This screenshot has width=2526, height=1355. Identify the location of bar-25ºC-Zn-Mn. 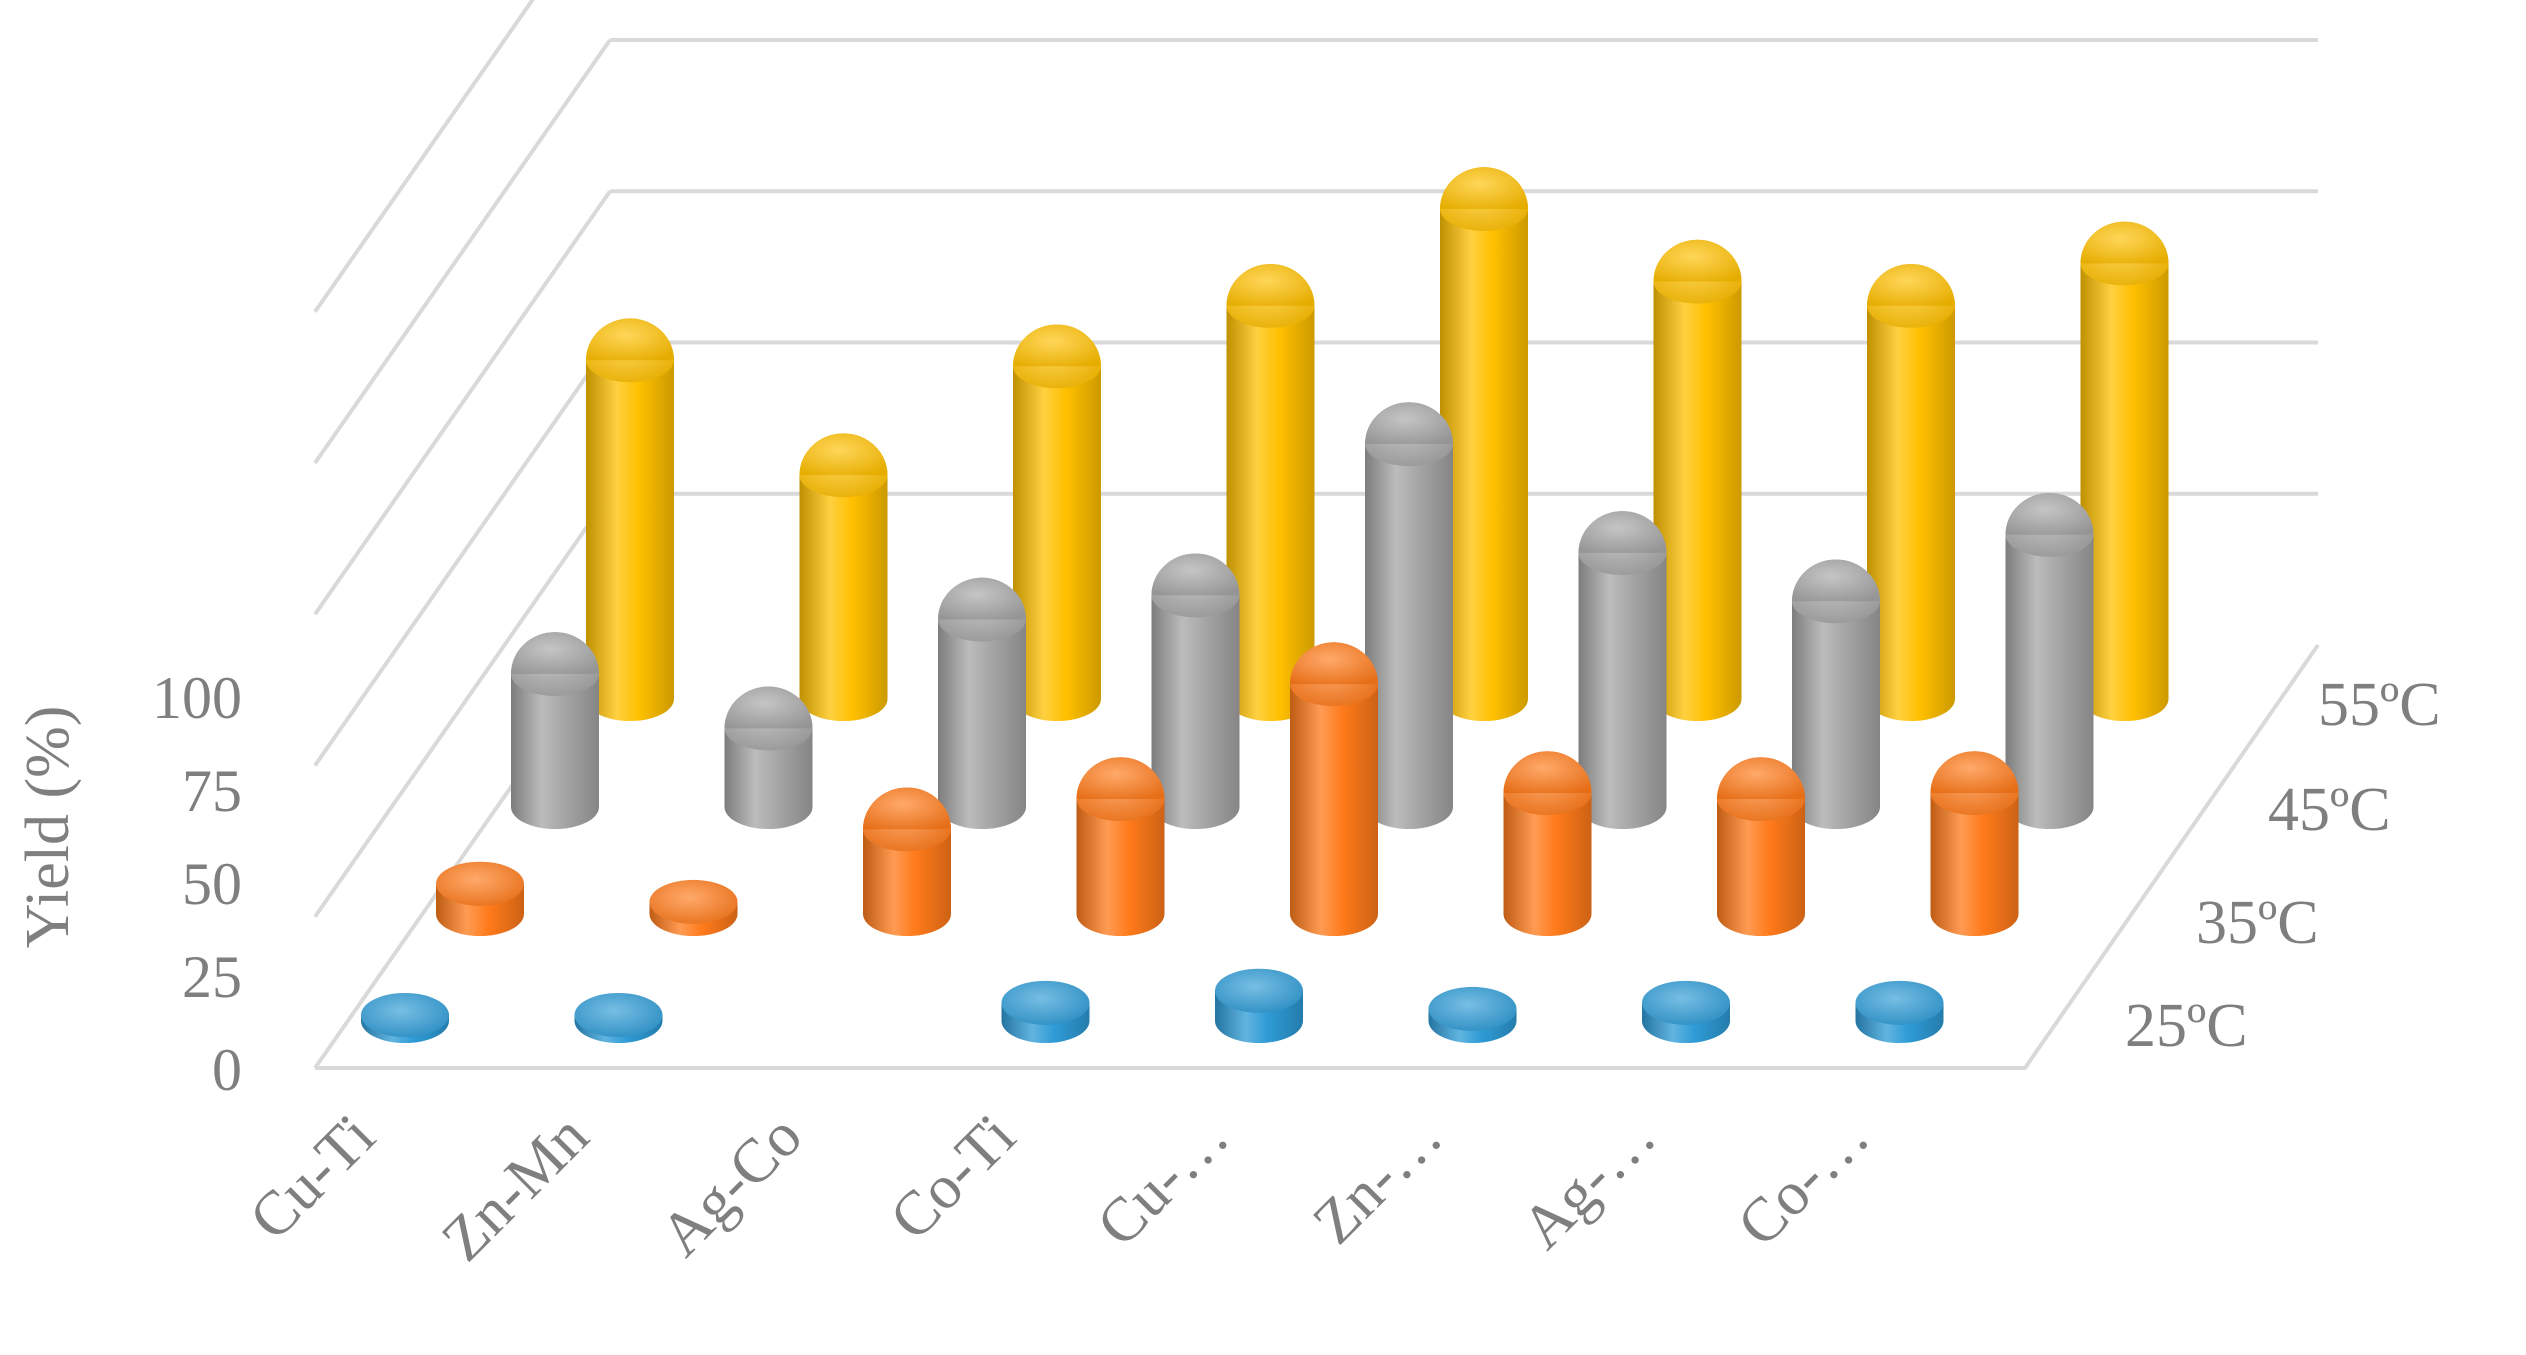
(618, 1018).